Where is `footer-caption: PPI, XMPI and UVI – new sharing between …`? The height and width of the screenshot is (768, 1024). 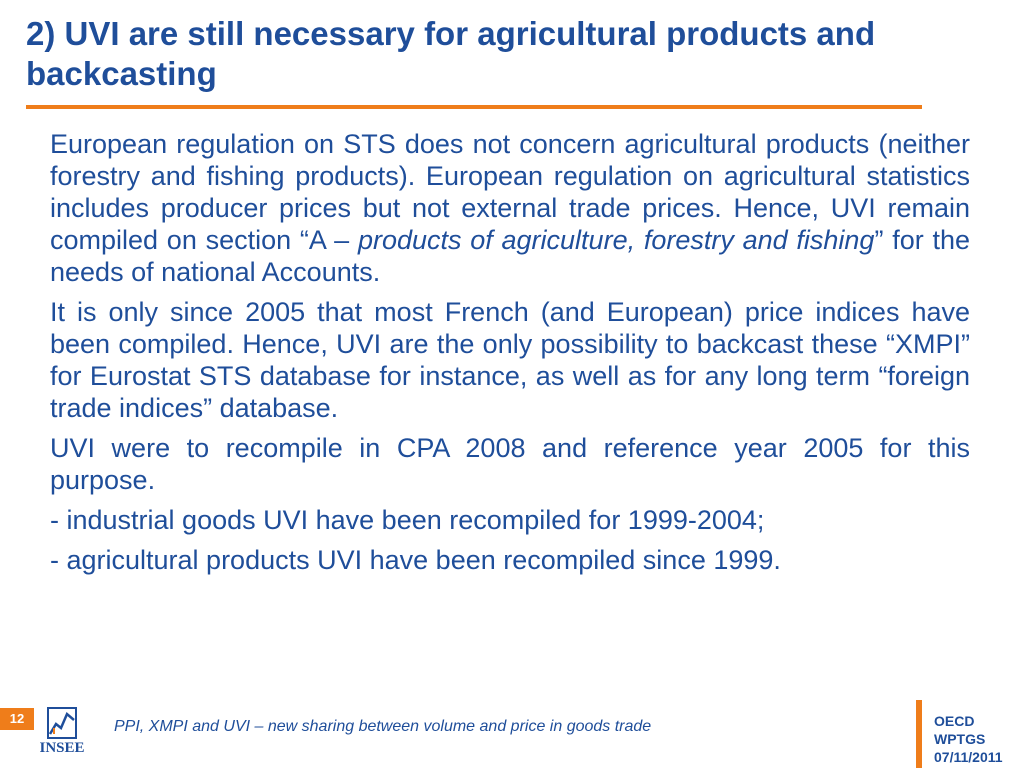
footer-caption: PPI, XMPI and UVI – new sharing between … is located at coordinates (383, 726).